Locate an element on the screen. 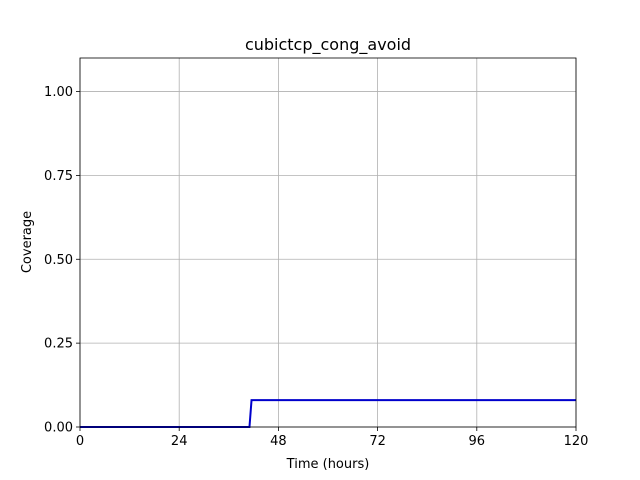 The image size is (640, 480). x-tick-label: 96 is located at coordinates (477, 441).